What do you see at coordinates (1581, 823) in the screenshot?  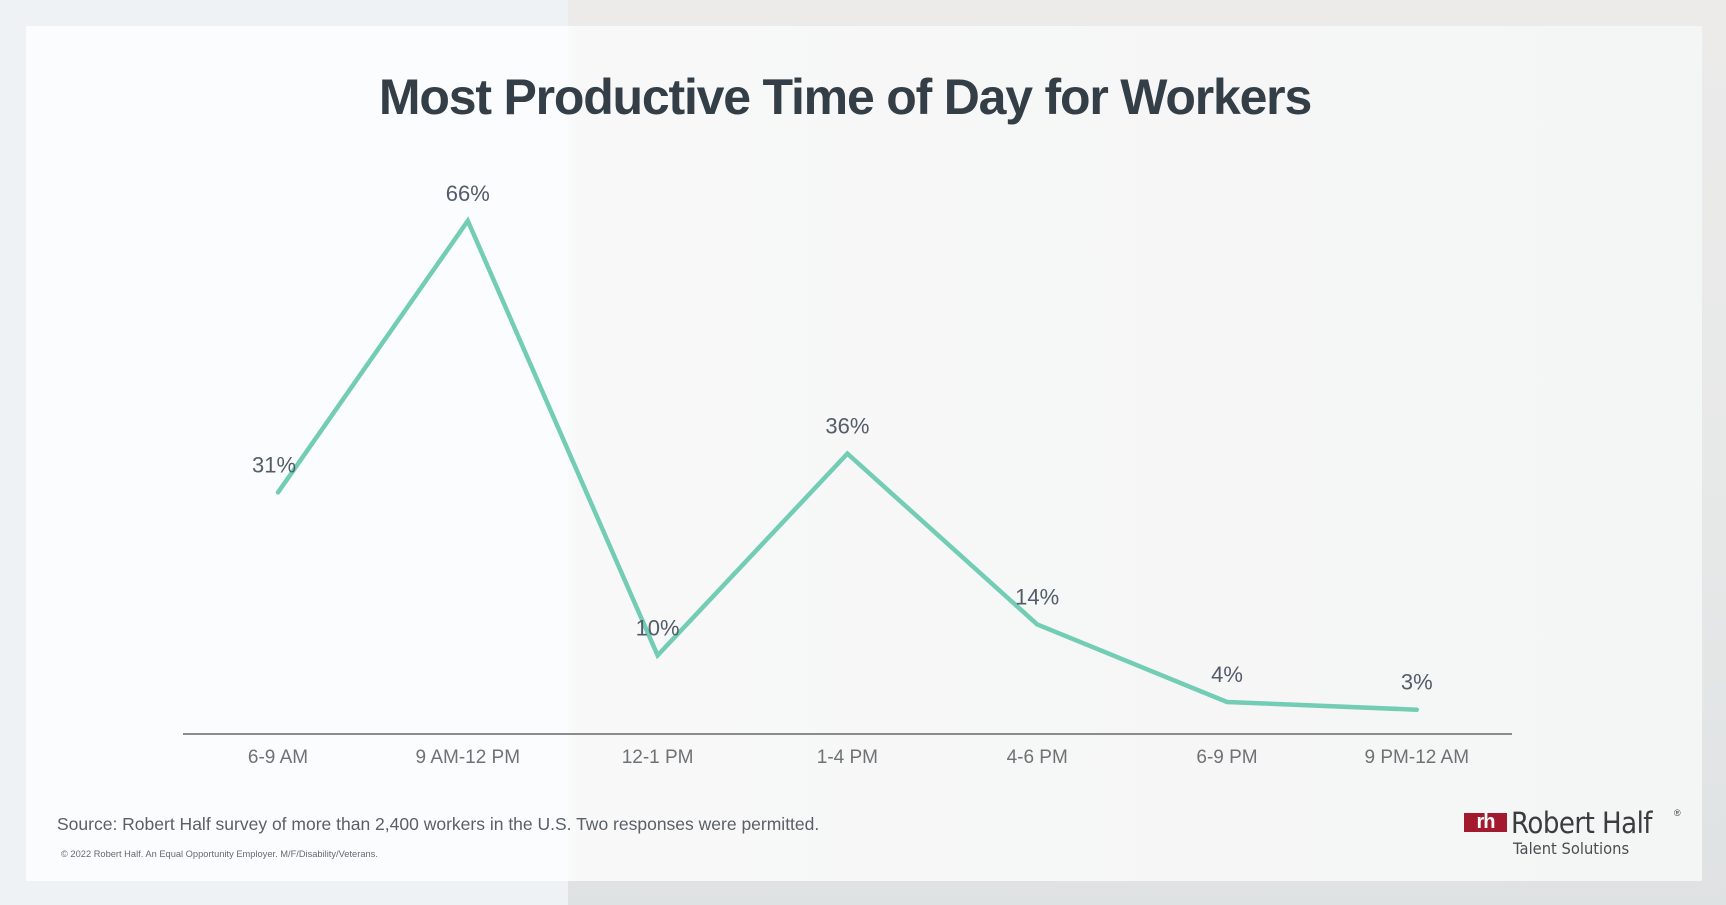 I see `logo-name: Robert Half` at bounding box center [1581, 823].